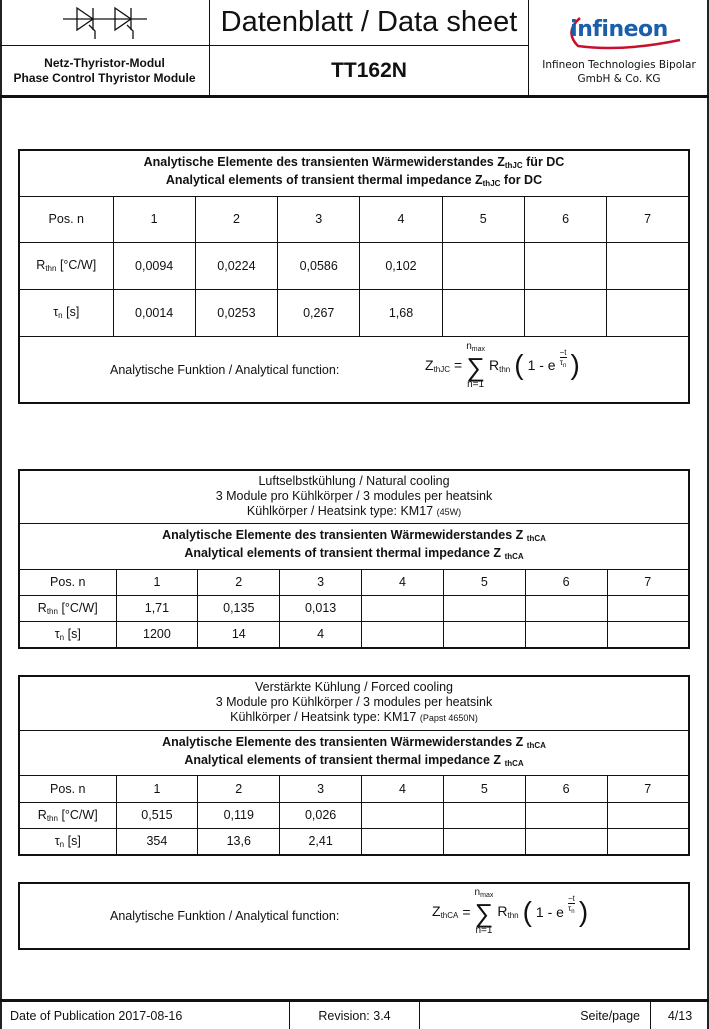 This screenshot has height=1029, width=709. Describe the element at coordinates (545, 162) in the screenshot. I see `text: für DC` at that location.